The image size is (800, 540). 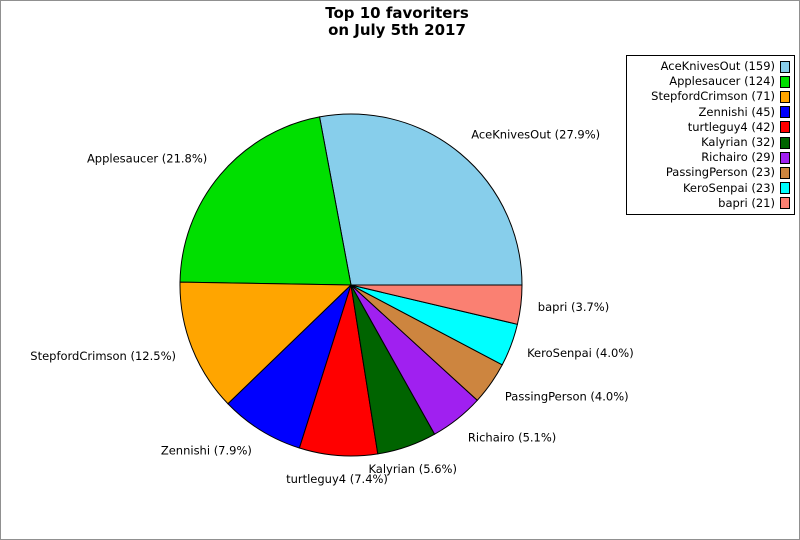 I want to click on legend-item-label: turtleguy4 (42), so click(x=731, y=126).